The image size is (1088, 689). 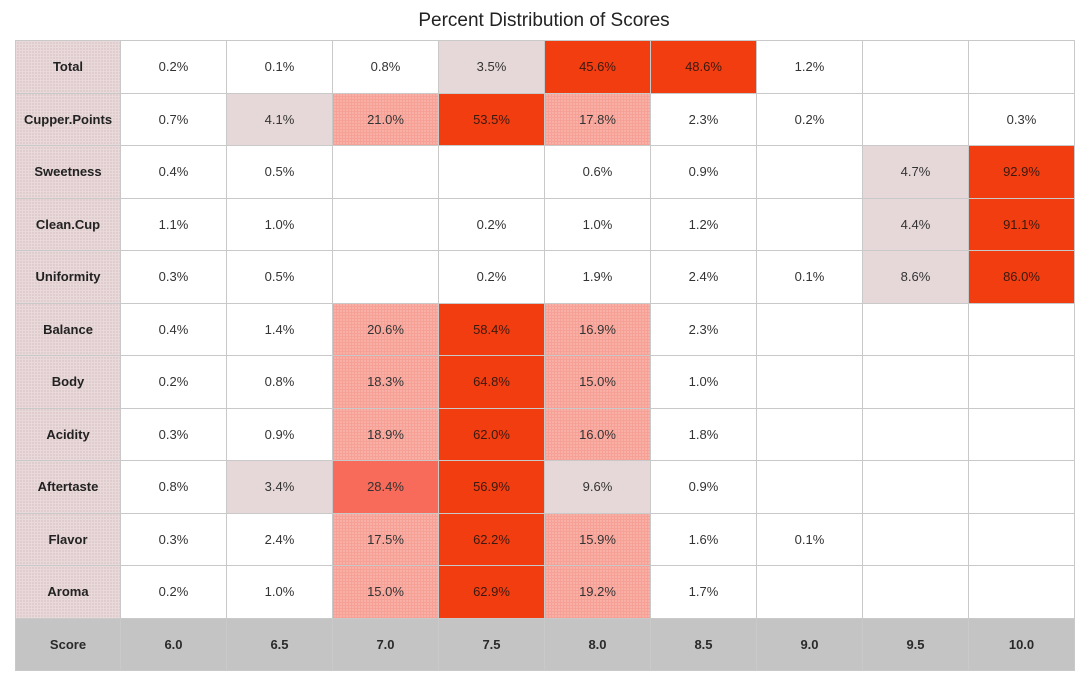 I want to click on heatmap-cell: 16.0%, so click(x=597, y=434).